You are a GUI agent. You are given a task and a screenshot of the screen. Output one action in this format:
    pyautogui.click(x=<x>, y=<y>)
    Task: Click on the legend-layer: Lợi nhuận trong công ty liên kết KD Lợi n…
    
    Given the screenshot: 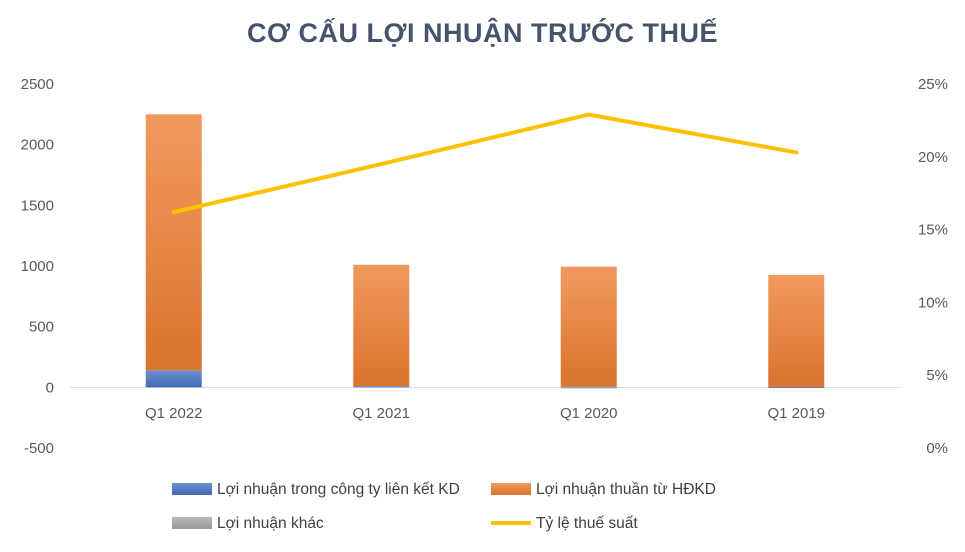 What is the action you would take?
    pyautogui.click(x=444, y=506)
    